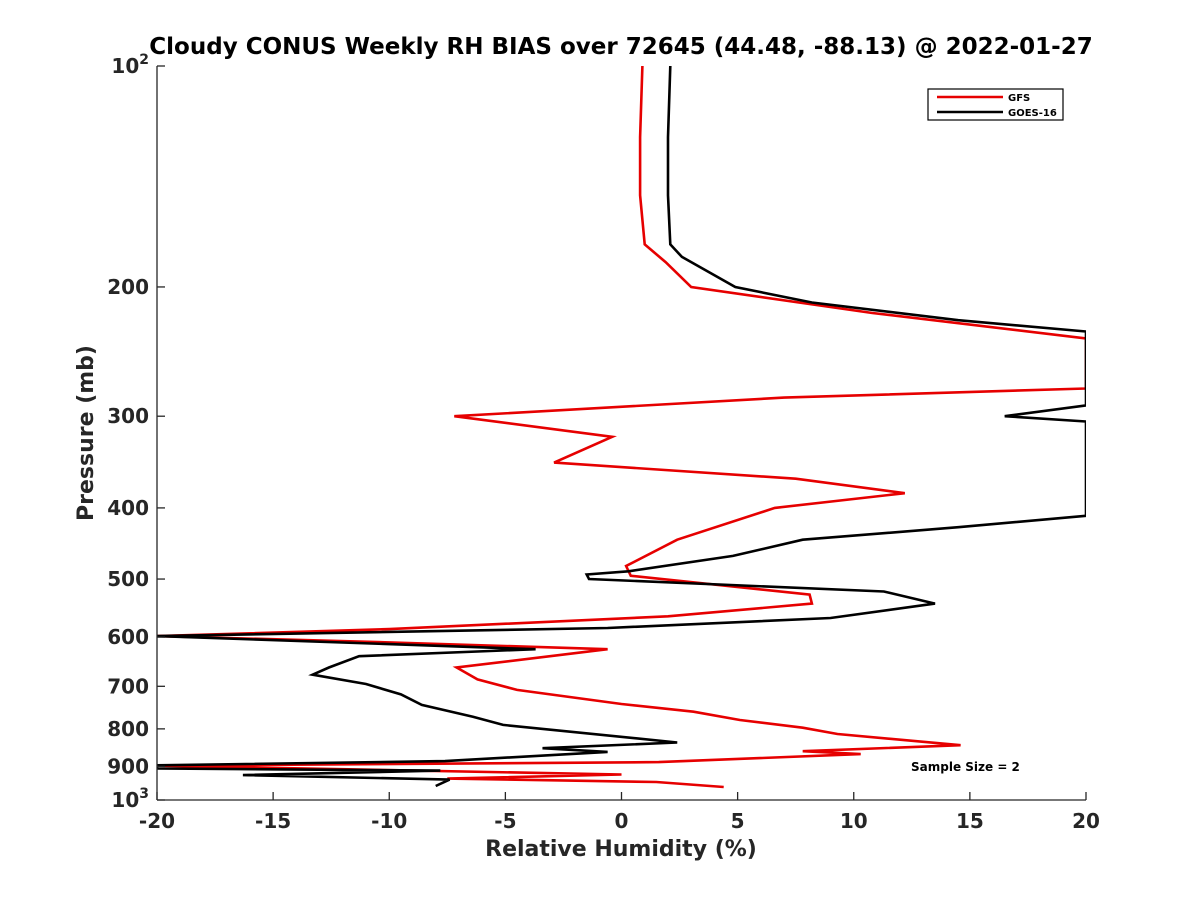 Image resolution: width=1200 pixels, height=900 pixels. Describe the element at coordinates (505, 821) in the screenshot. I see `x-tick-label: -5` at that location.